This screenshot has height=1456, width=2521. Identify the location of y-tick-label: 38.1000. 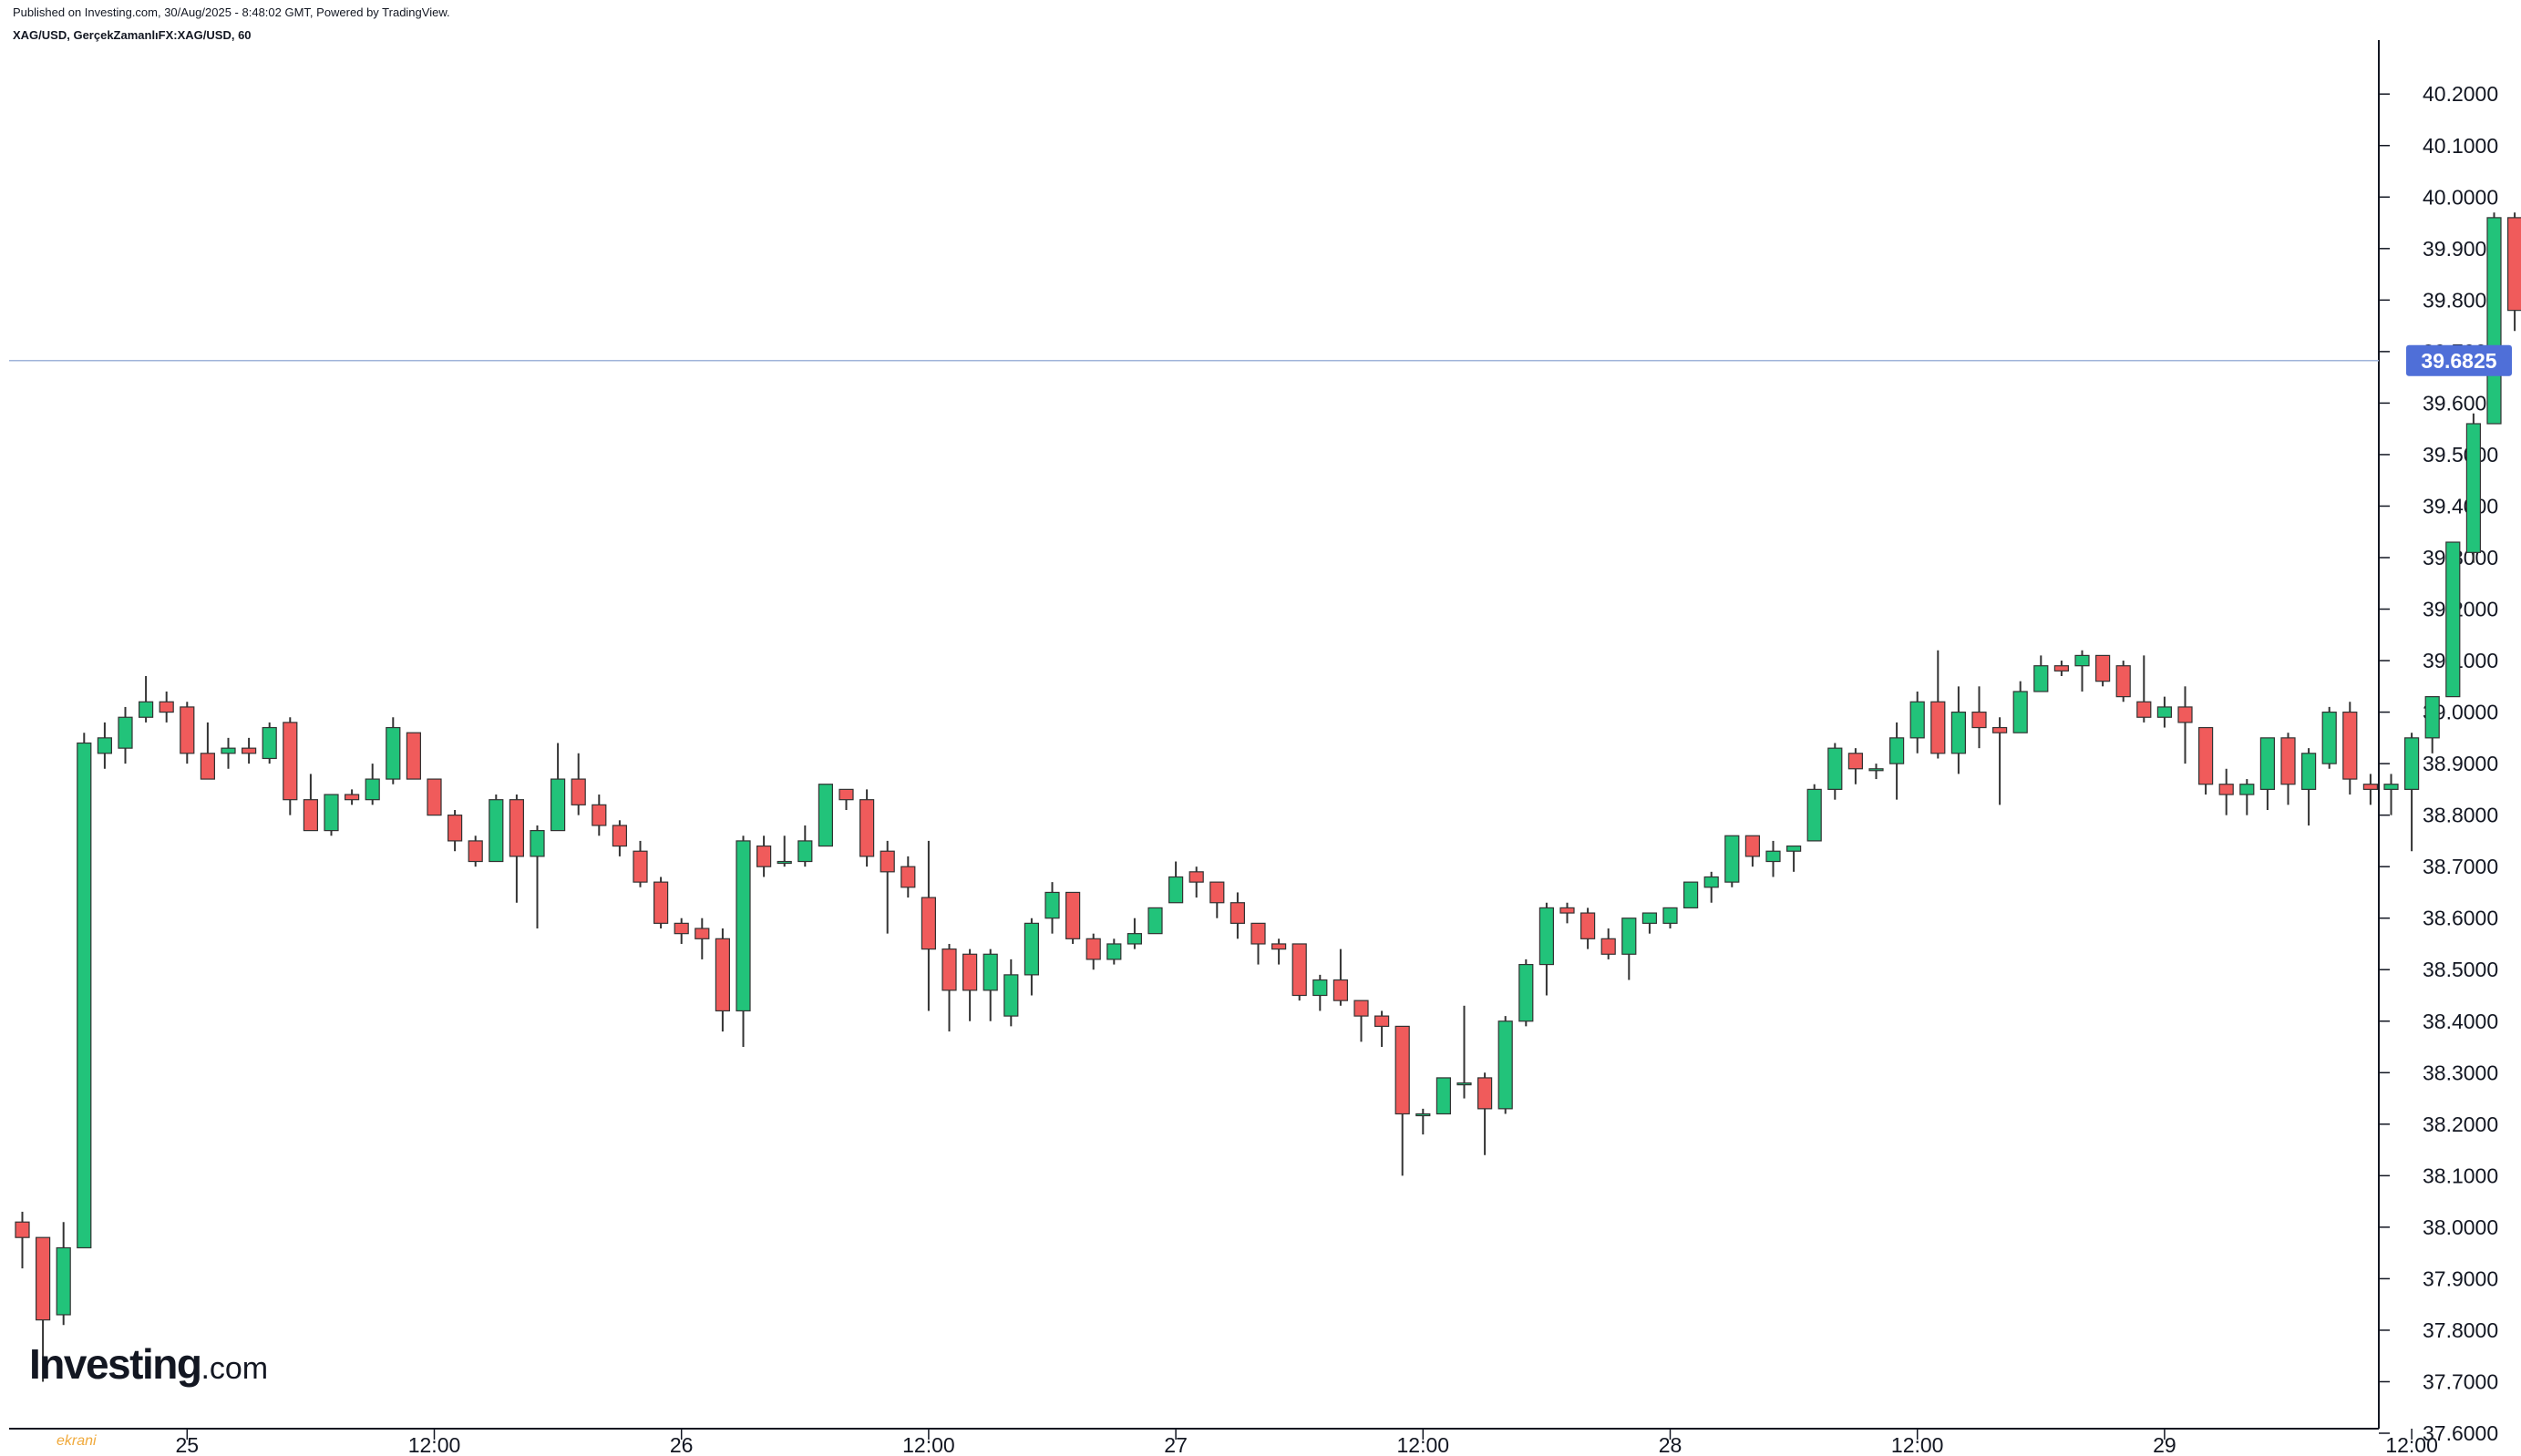
(2460, 1175).